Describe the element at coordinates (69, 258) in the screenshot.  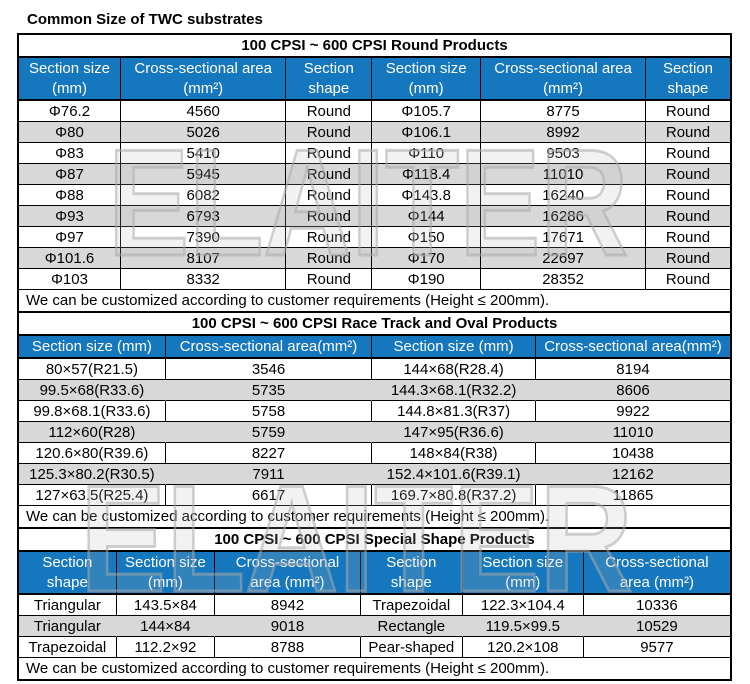
I see `table-cell: Φ101.6` at that location.